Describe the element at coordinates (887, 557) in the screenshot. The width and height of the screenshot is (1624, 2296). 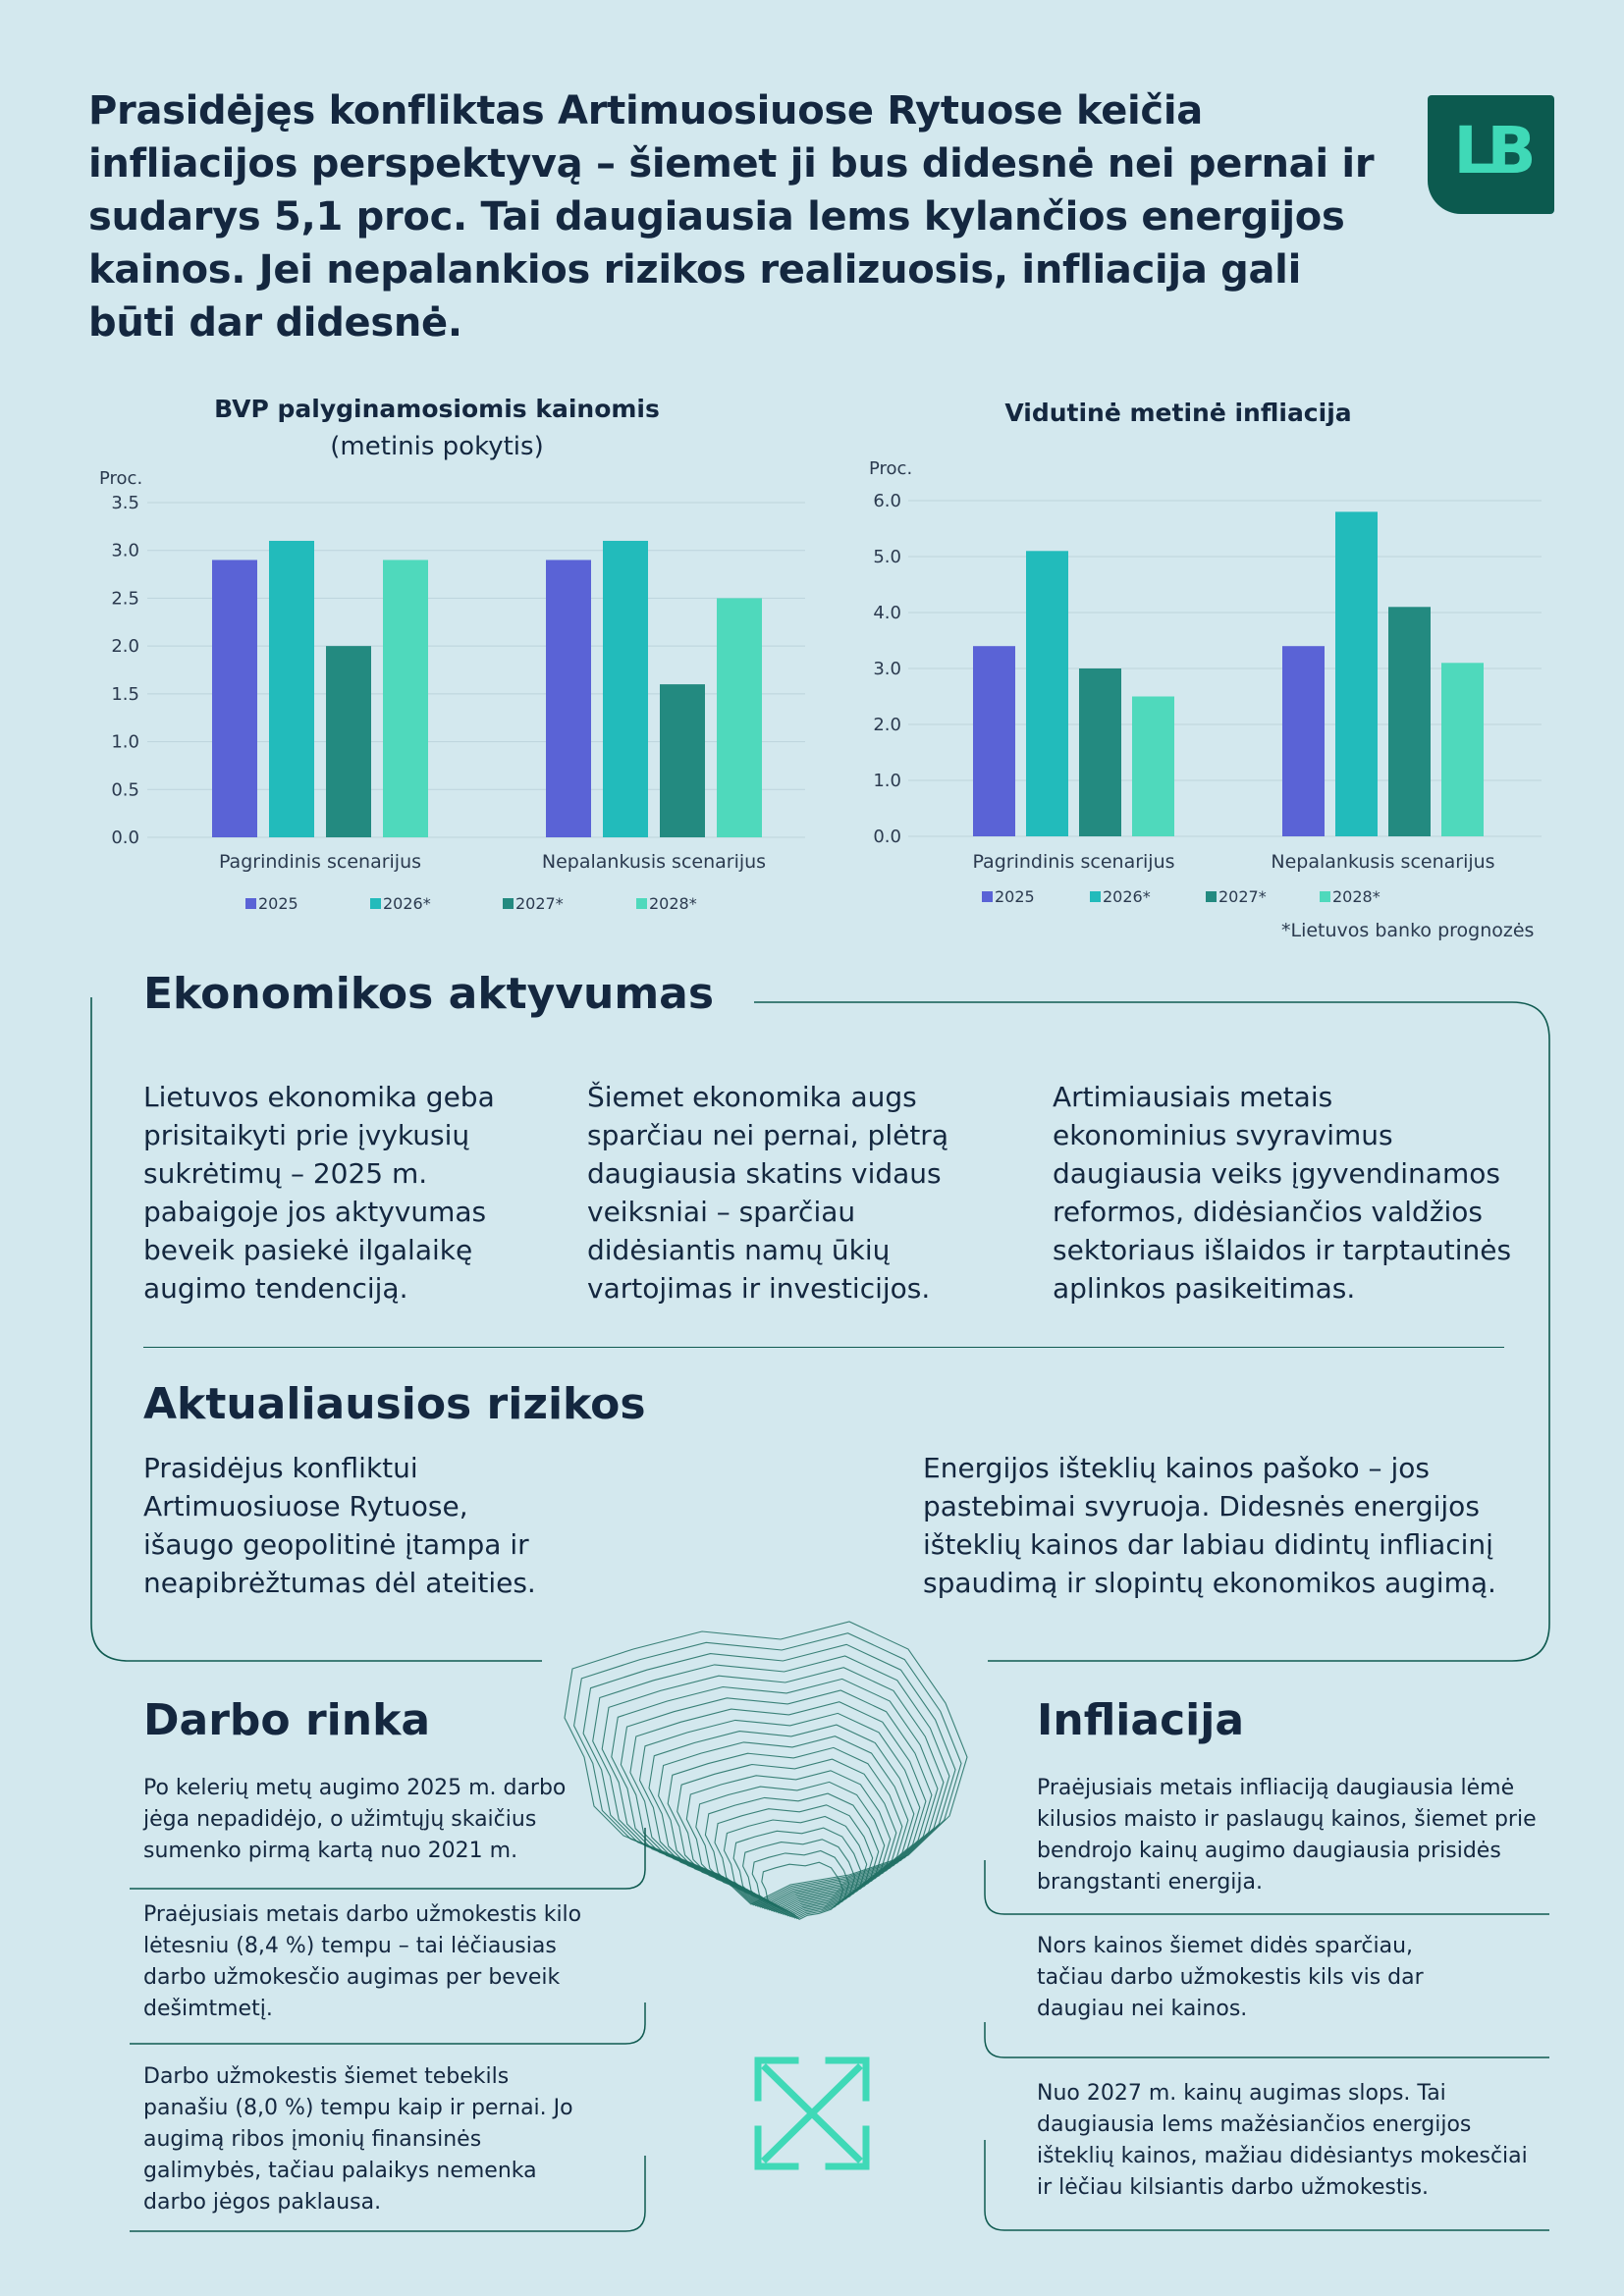
I see `y-tick-label: 5.0` at that location.